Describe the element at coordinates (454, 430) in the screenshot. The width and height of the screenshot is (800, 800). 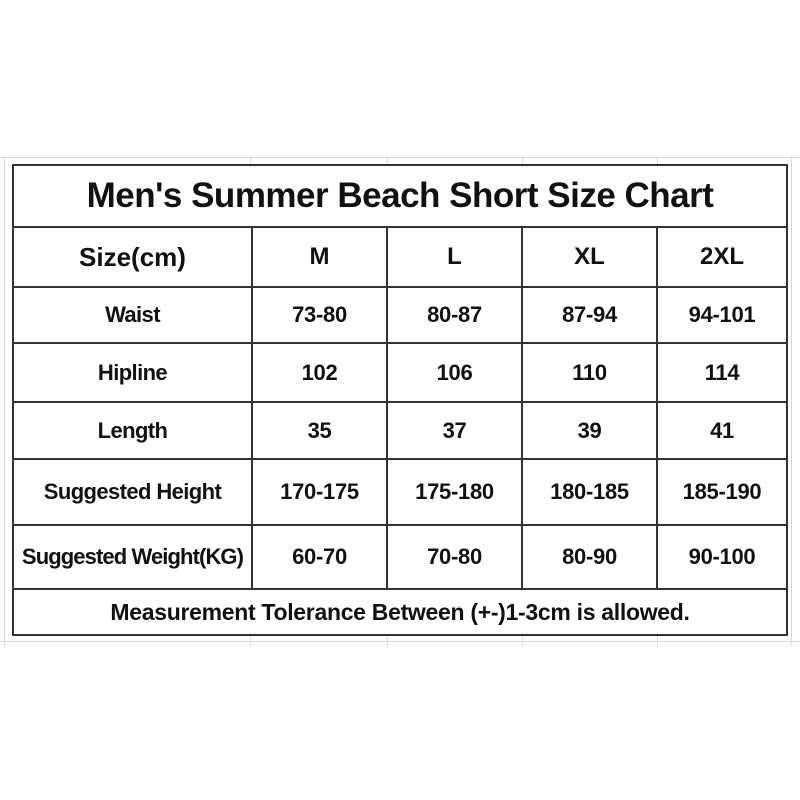
I see `cell-length-l: 37` at that location.